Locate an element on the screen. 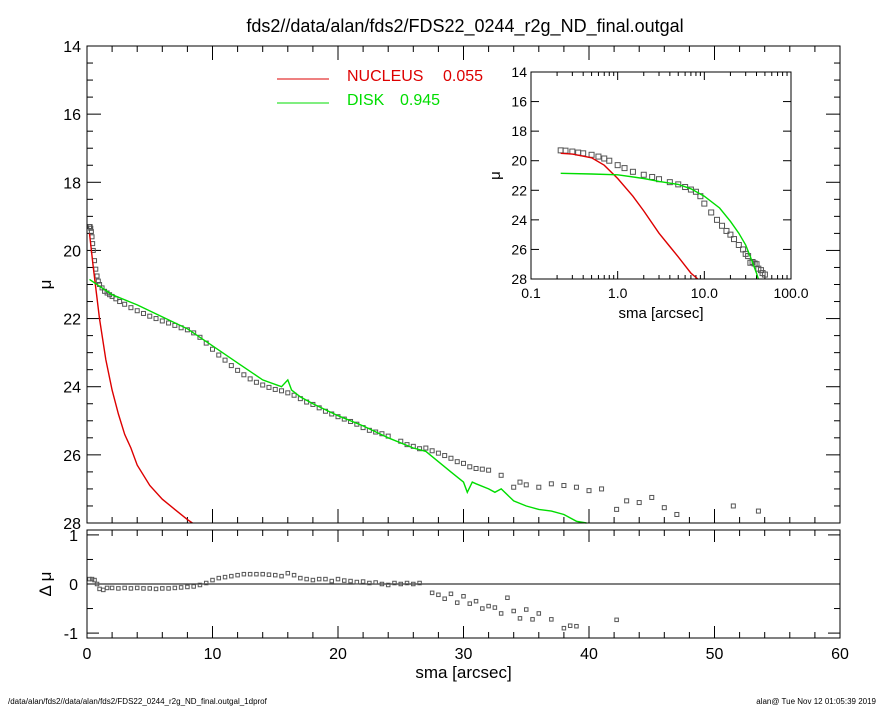  inset-plot-area is located at coordinates (661, 175).